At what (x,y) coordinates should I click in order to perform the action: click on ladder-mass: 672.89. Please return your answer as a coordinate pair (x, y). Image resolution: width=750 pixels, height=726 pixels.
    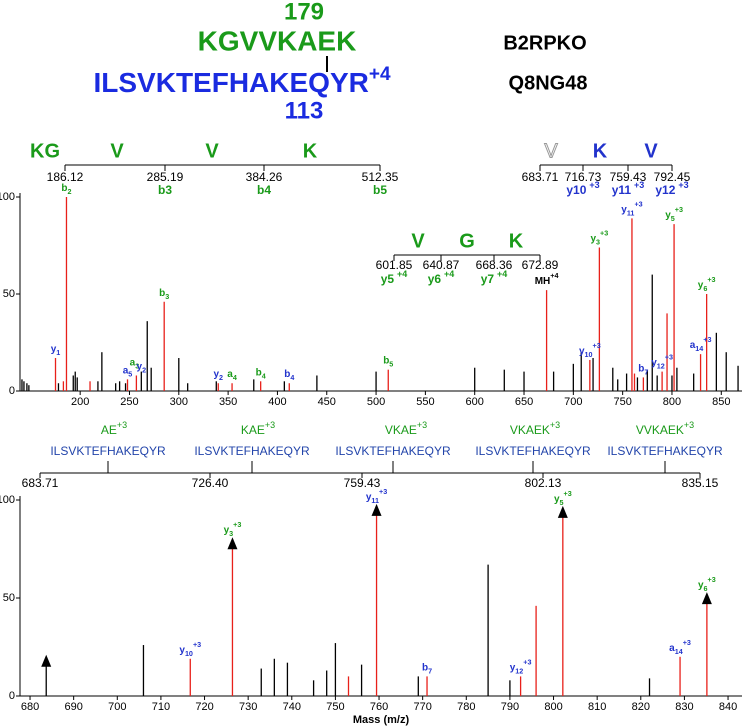
    Looking at the image, I should click on (540, 265).